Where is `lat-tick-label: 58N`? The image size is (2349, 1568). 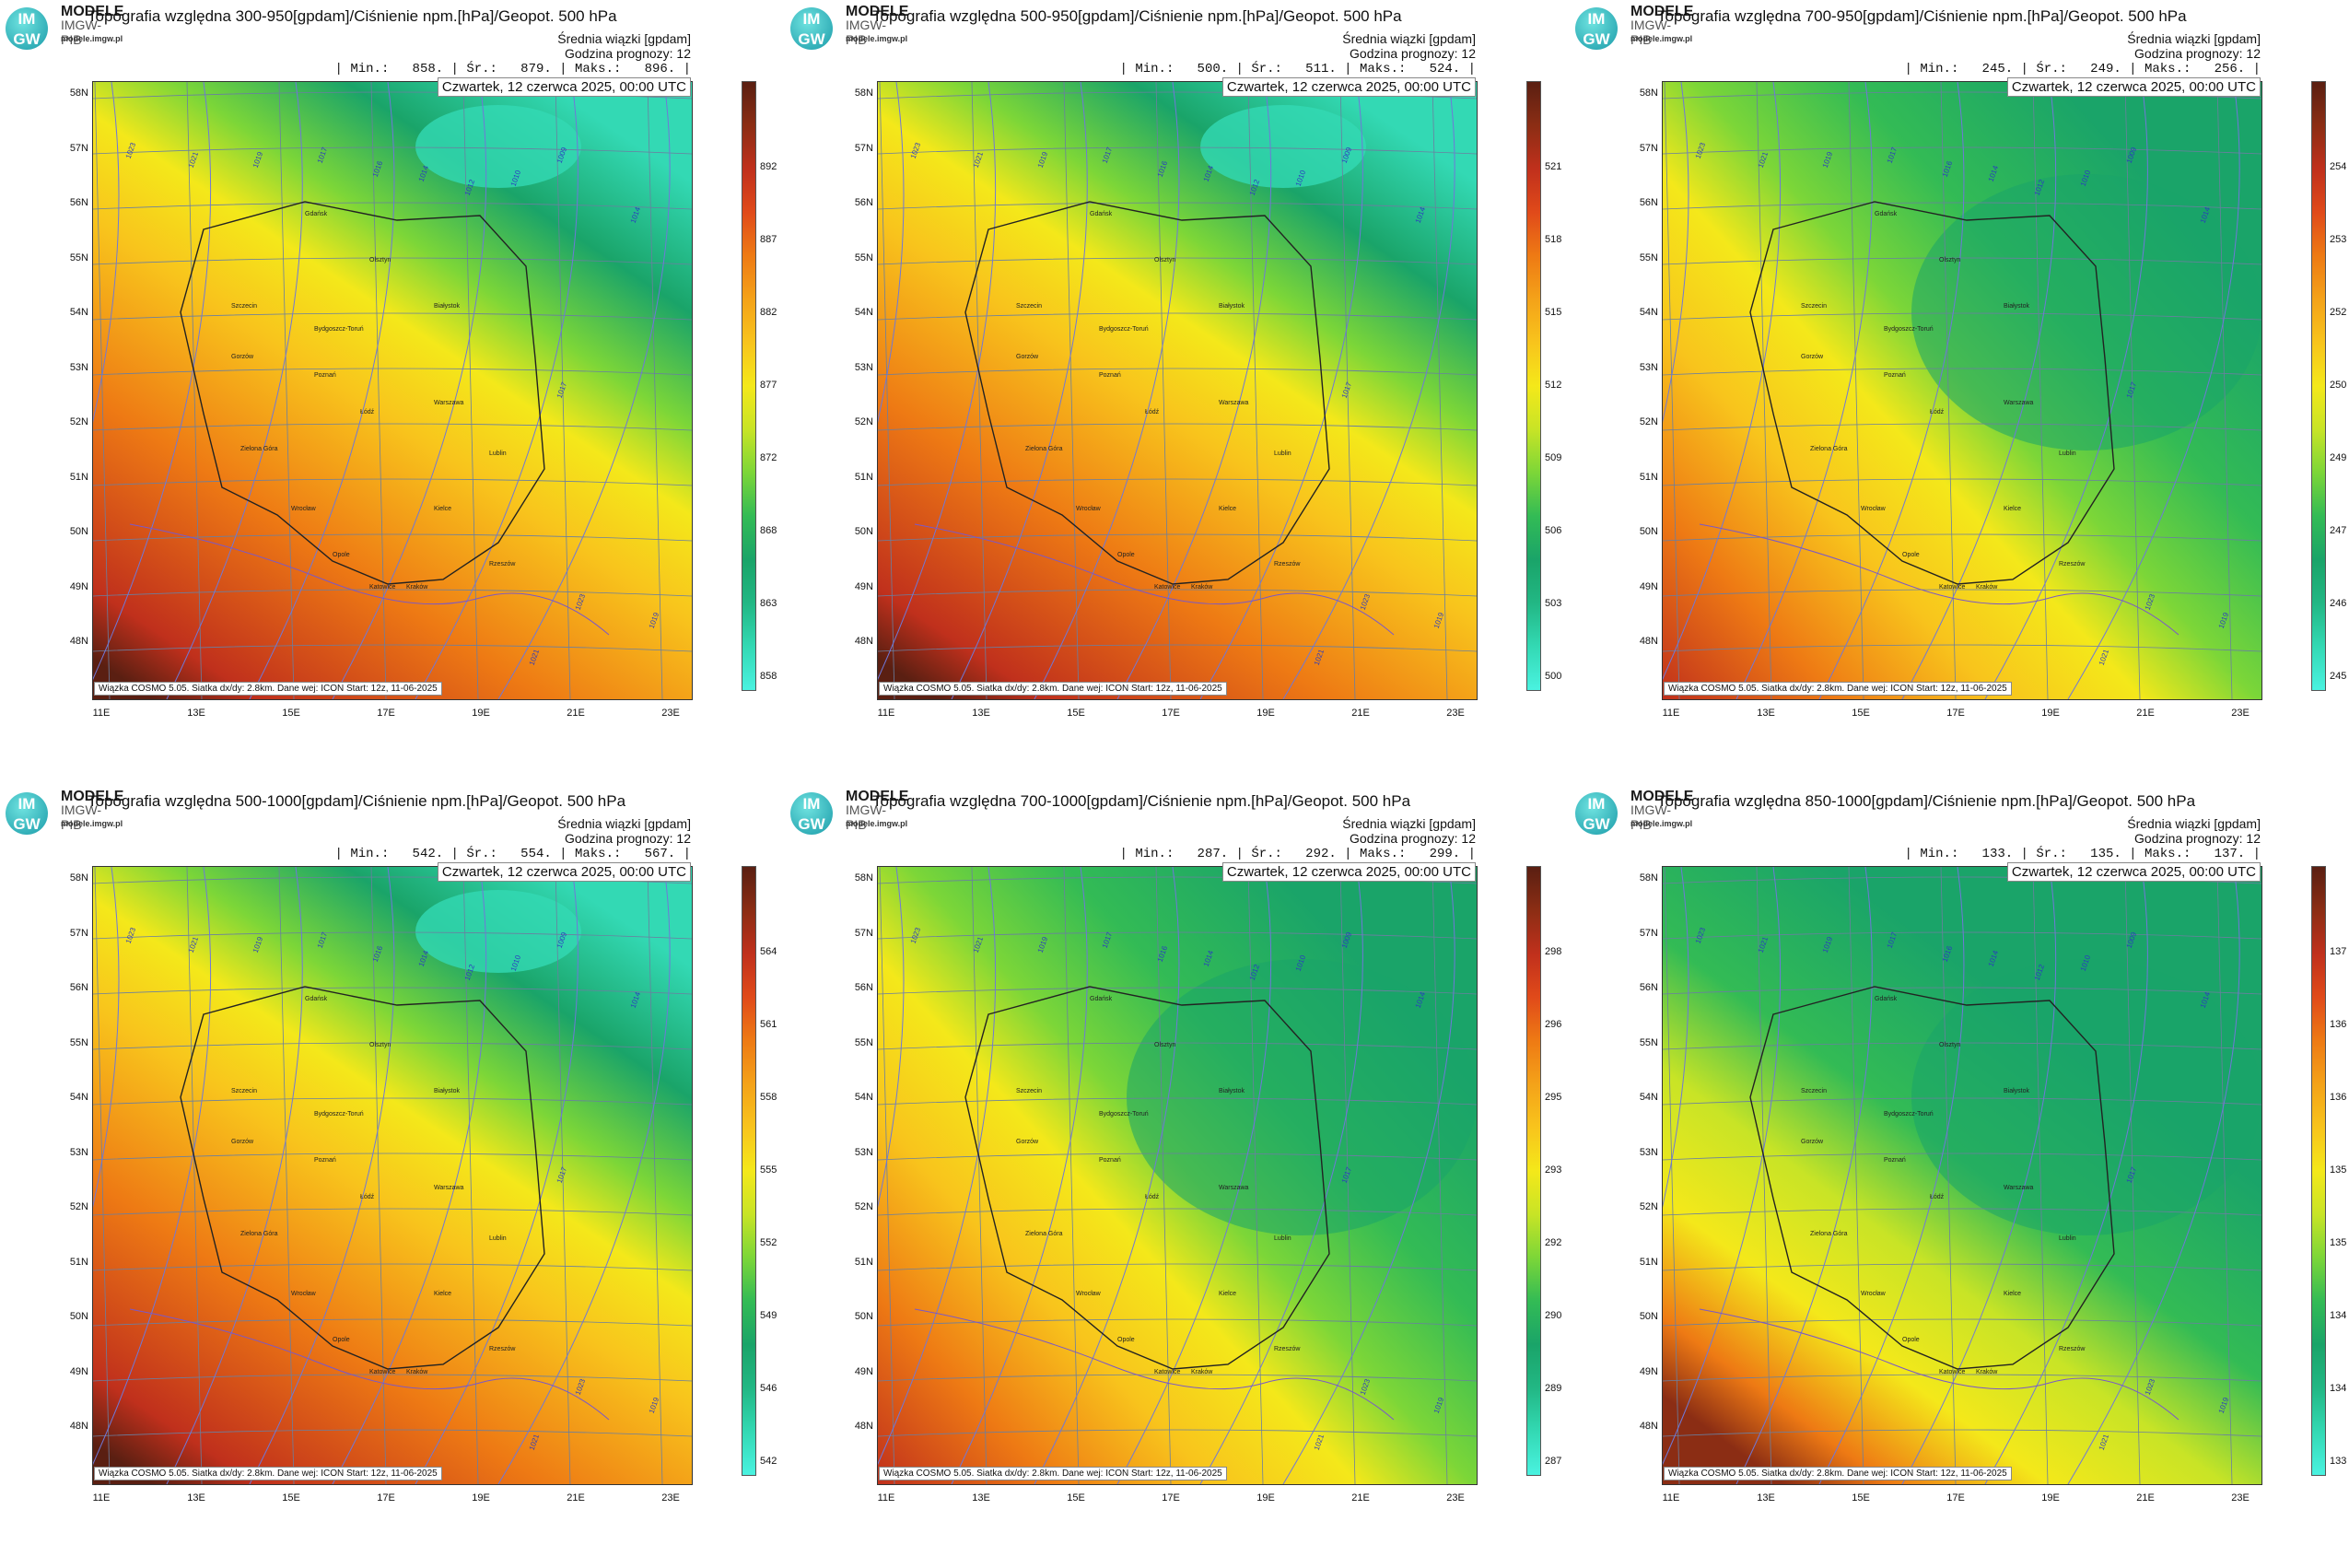
lat-tick-label: 58N is located at coordinates (863, 93).